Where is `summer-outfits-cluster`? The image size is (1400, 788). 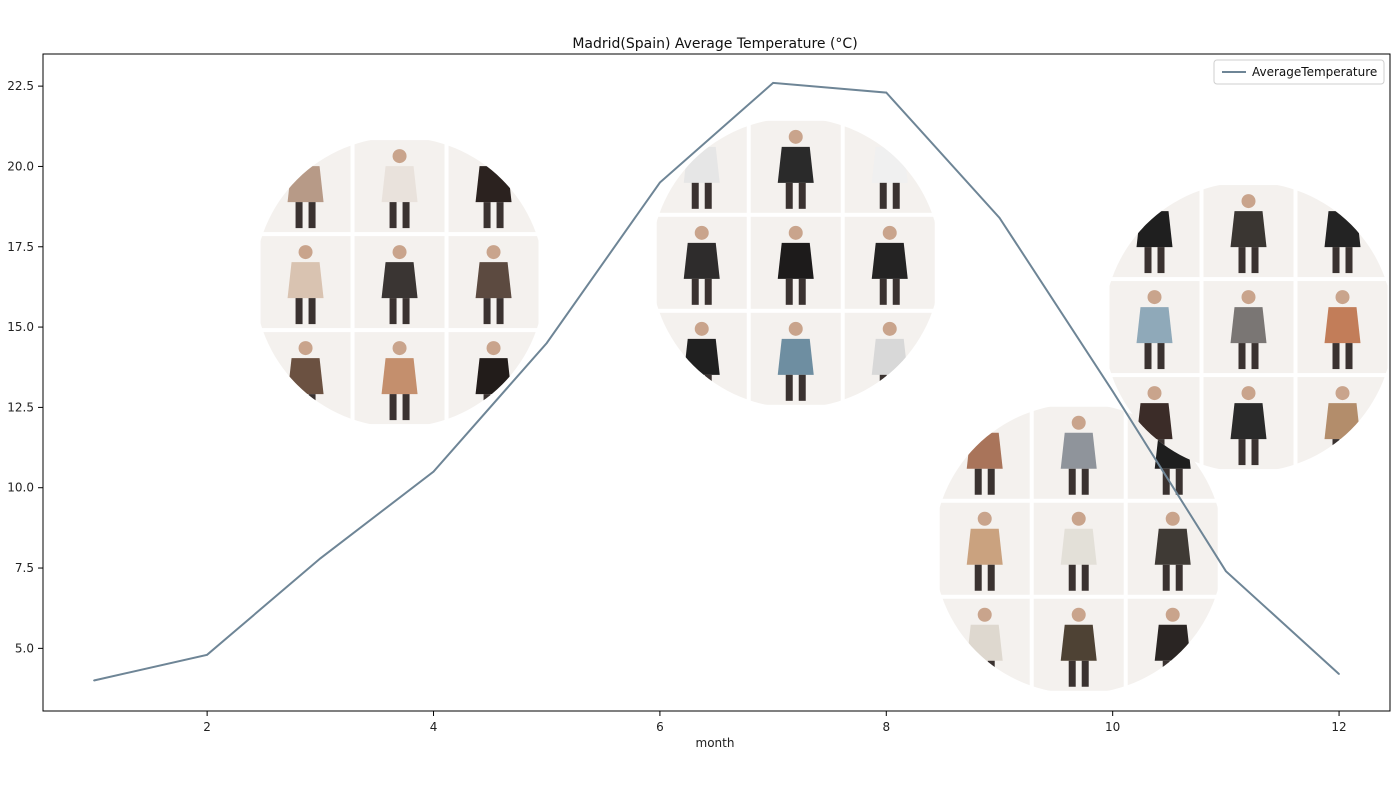 summer-outfits-cluster is located at coordinates (795, 262).